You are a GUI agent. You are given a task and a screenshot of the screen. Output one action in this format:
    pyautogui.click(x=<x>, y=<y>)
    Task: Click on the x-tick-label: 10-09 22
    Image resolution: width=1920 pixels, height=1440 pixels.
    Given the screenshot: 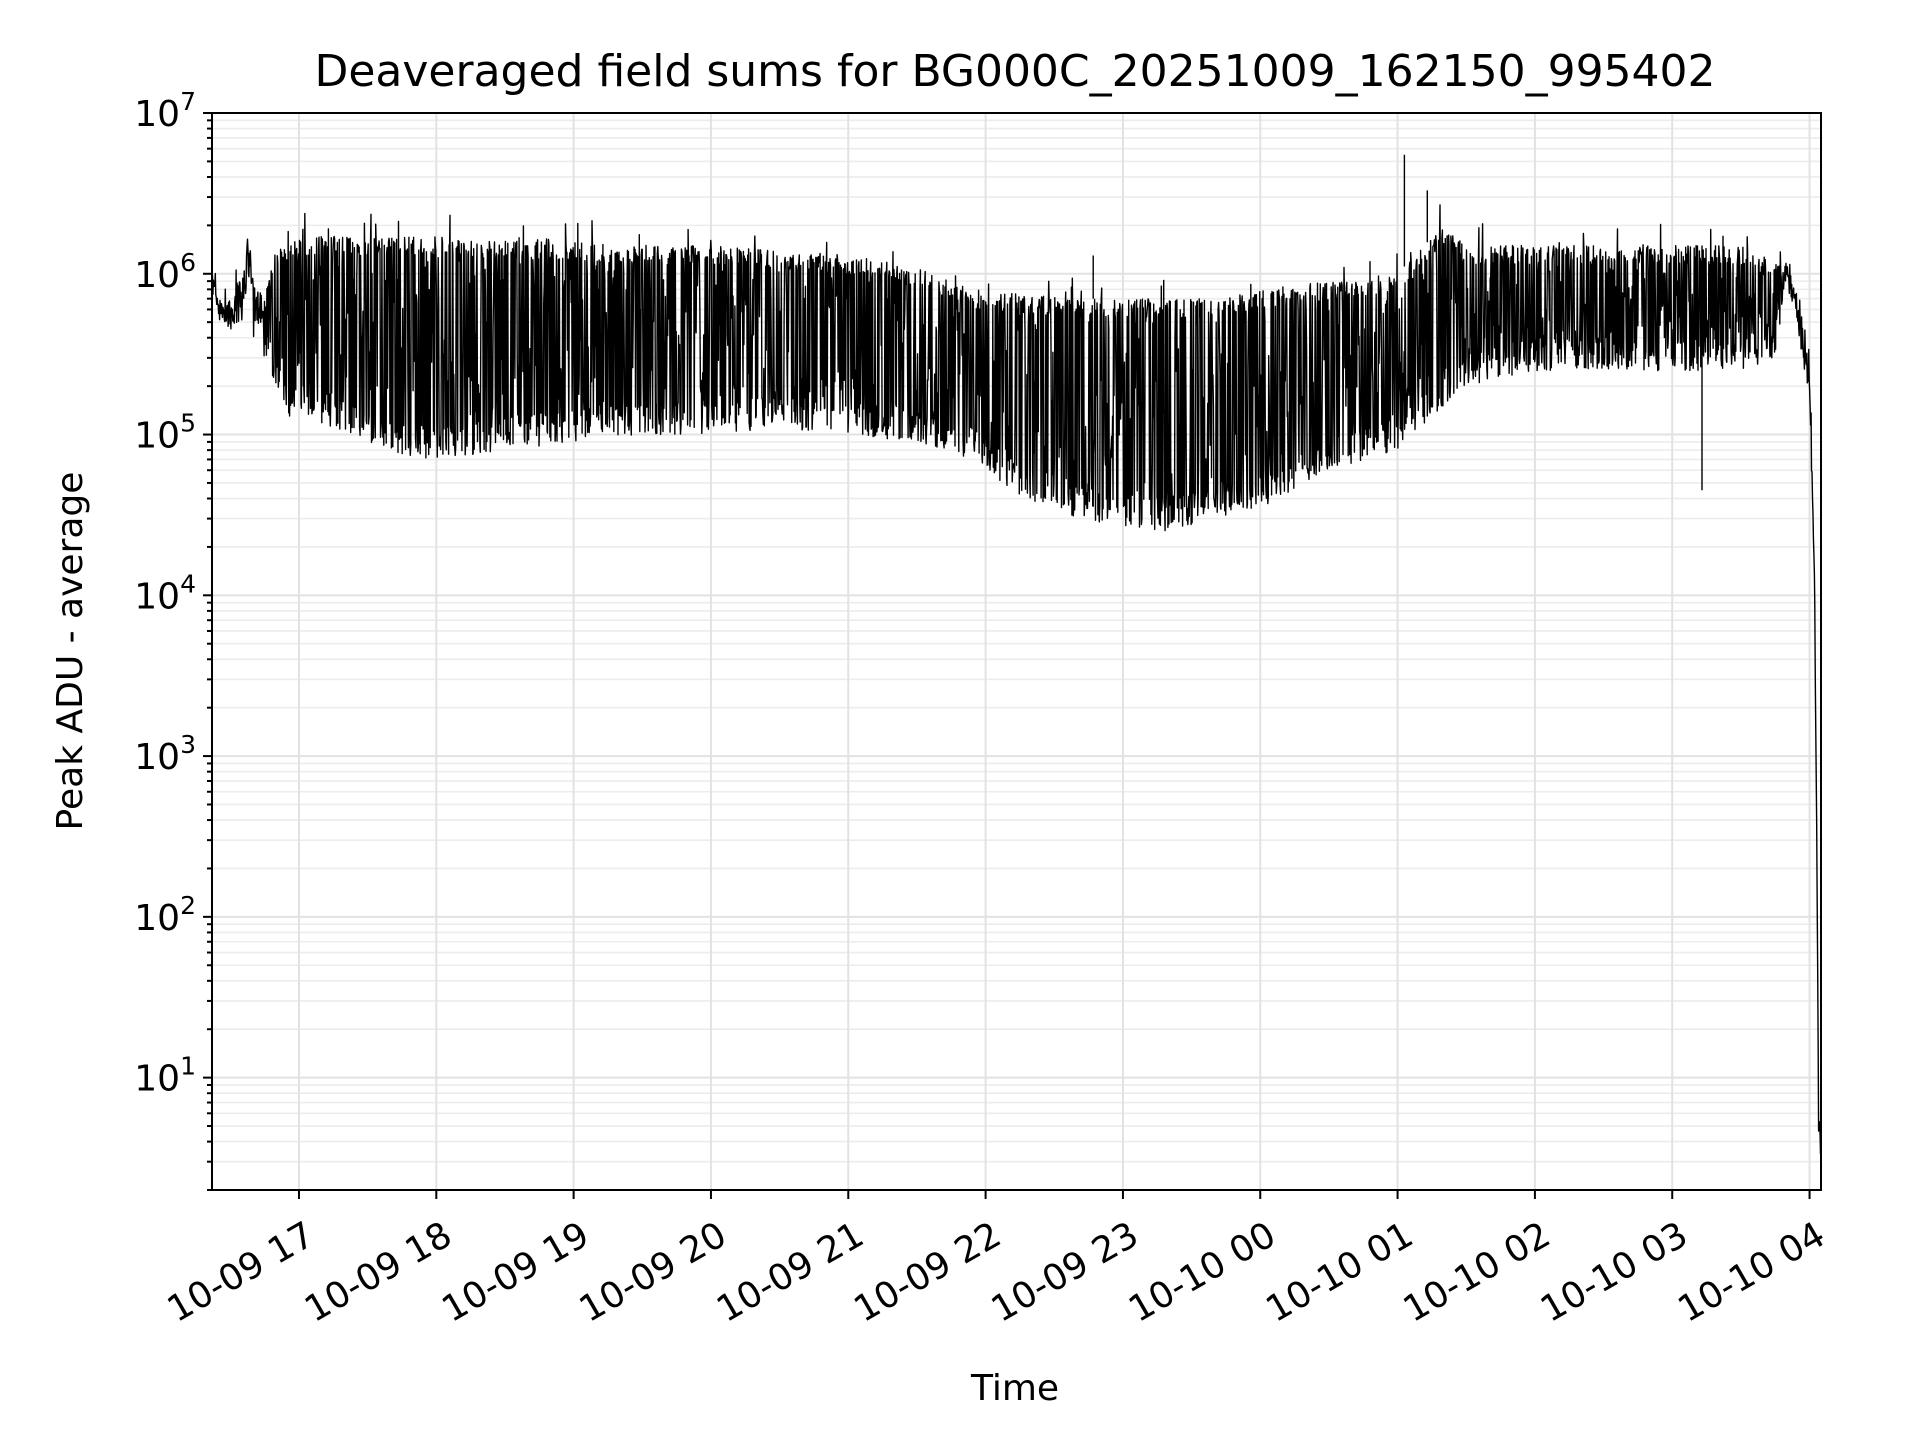 What is the action you would take?
    pyautogui.click(x=927, y=1272)
    